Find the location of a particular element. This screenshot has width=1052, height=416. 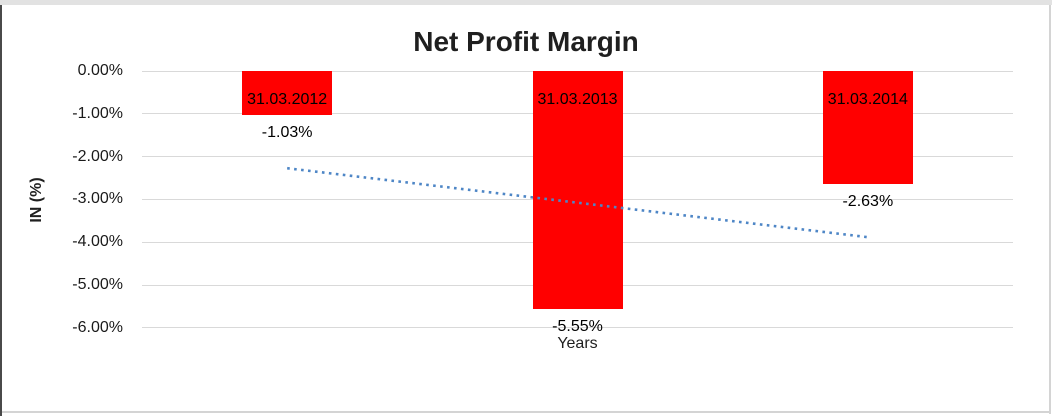

y-axis-tick-label: -4.00% is located at coordinates (97, 242).